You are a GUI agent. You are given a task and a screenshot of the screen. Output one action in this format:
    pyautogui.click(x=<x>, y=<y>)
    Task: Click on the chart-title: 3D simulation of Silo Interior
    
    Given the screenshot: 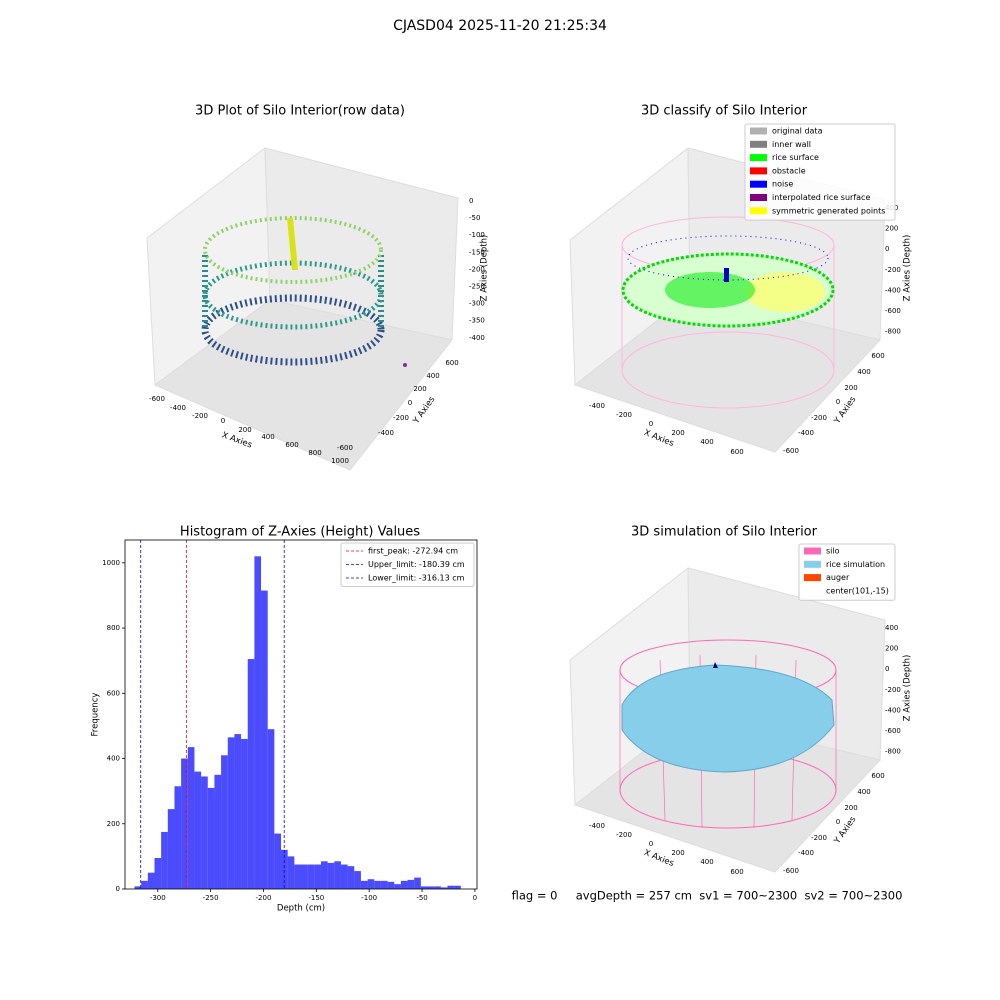 What is the action you would take?
    pyautogui.click(x=724, y=532)
    